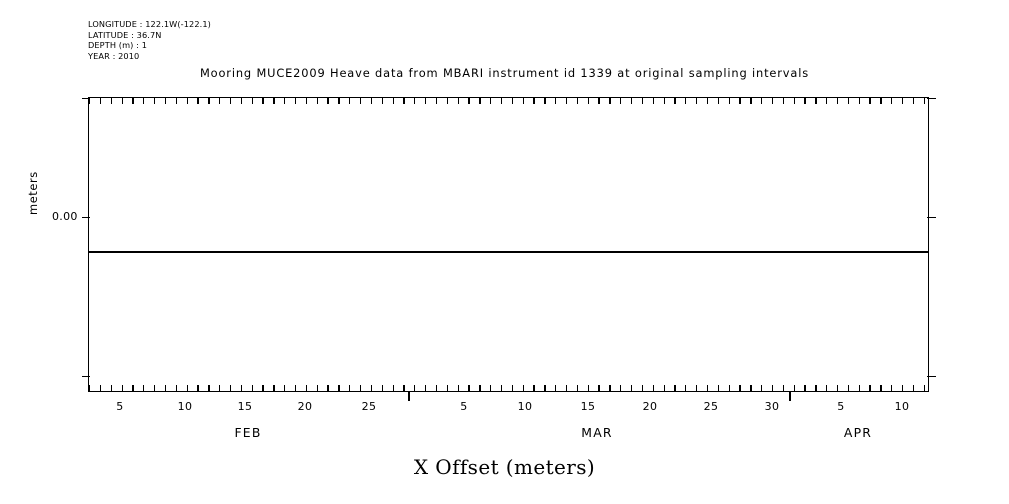  What do you see at coordinates (33, 193) in the screenshot?
I see `y-axis-title: meters` at bounding box center [33, 193].